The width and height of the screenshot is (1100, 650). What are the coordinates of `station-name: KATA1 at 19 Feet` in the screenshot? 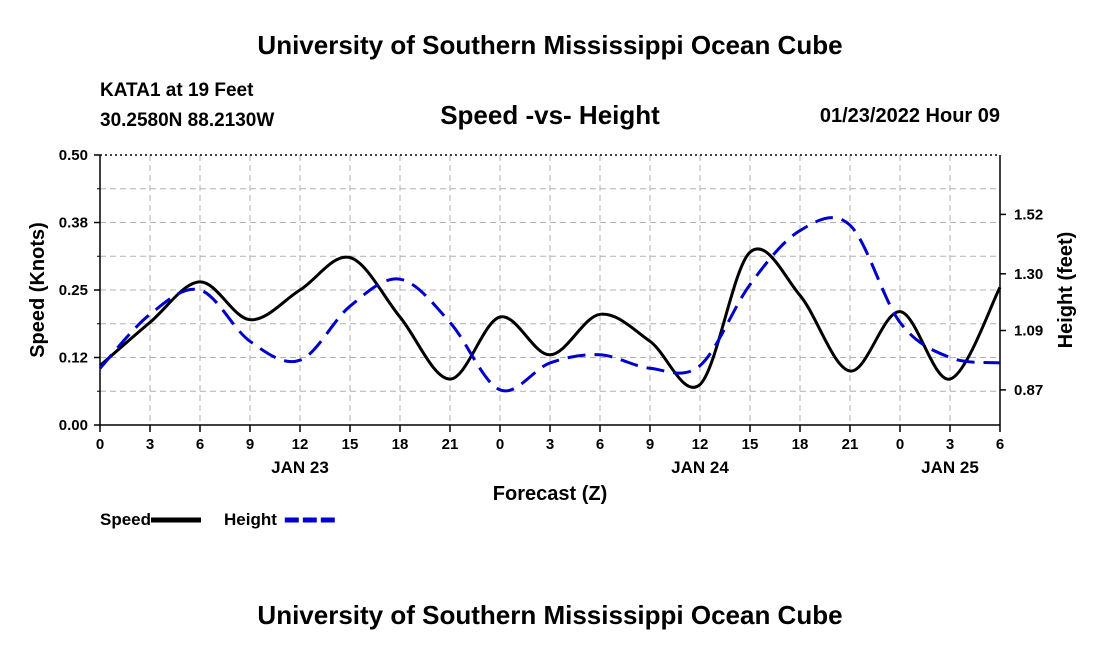 It's located at (177, 90).